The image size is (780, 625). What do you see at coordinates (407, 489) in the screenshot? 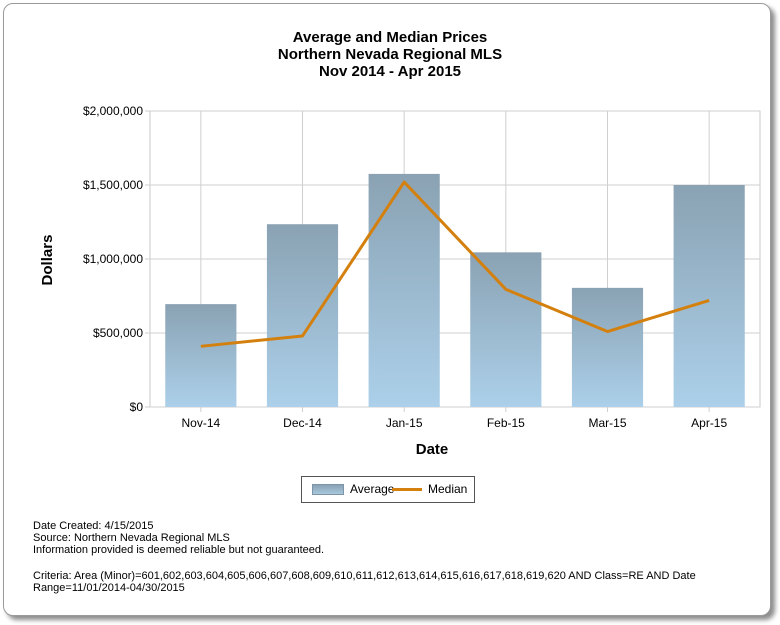
I see `legend-swatch-median` at bounding box center [407, 489].